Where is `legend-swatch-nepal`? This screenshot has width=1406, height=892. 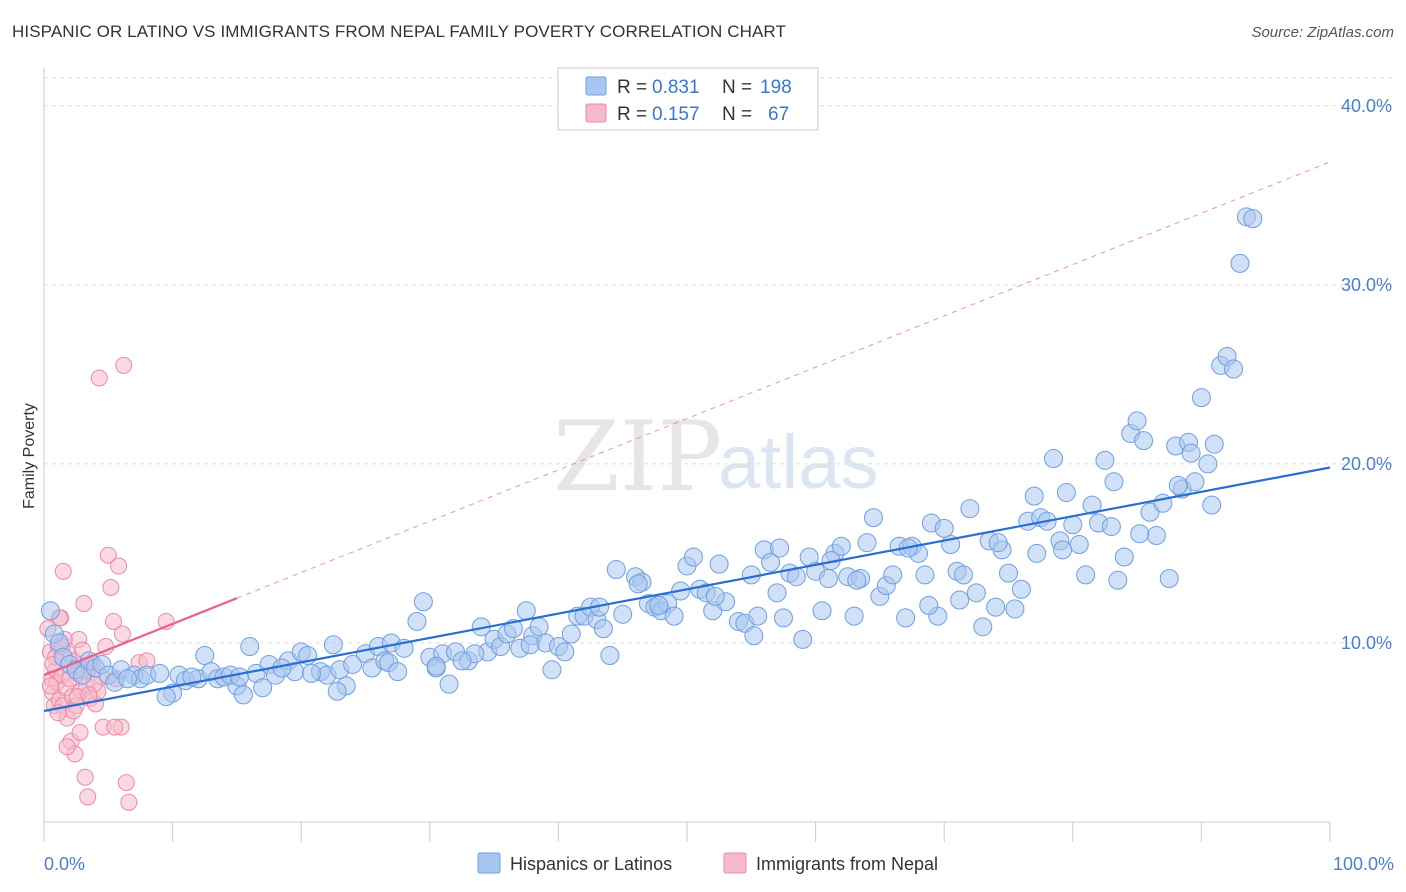 legend-swatch-nepal is located at coordinates (596, 113).